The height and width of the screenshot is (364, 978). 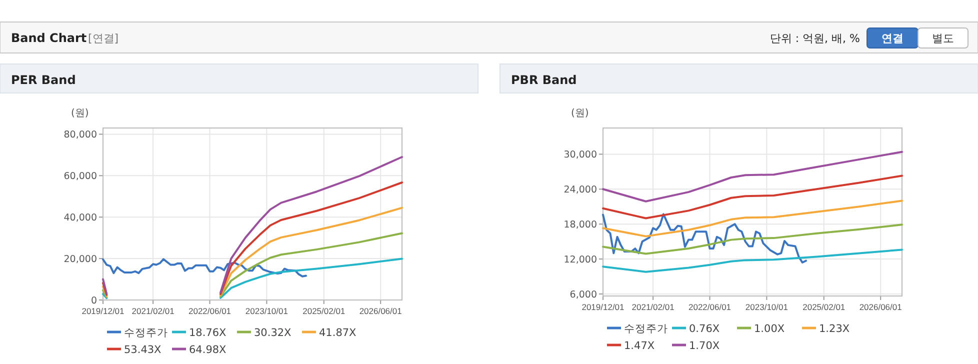 I want to click on chart-title: PBR Band, so click(x=544, y=80).